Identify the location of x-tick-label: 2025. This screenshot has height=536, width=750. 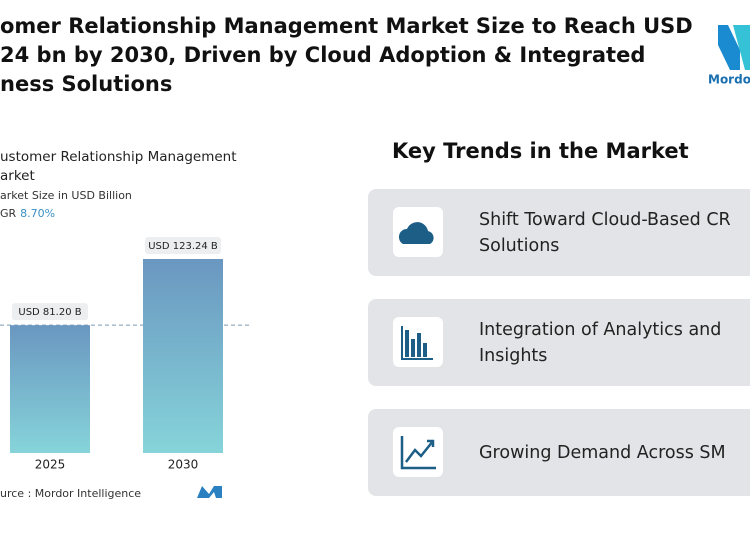
(50, 465).